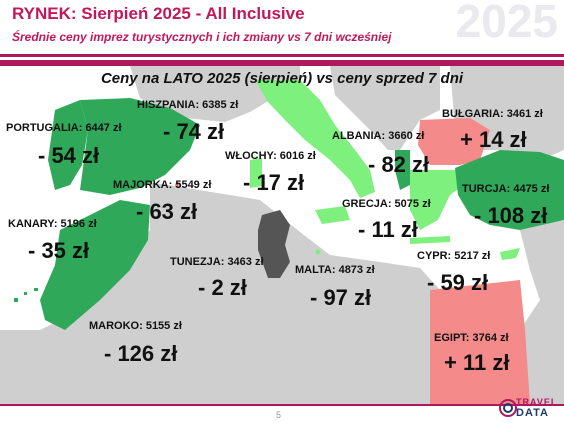  What do you see at coordinates (140, 146) in the screenshot?
I see `country-spain` at bounding box center [140, 146].